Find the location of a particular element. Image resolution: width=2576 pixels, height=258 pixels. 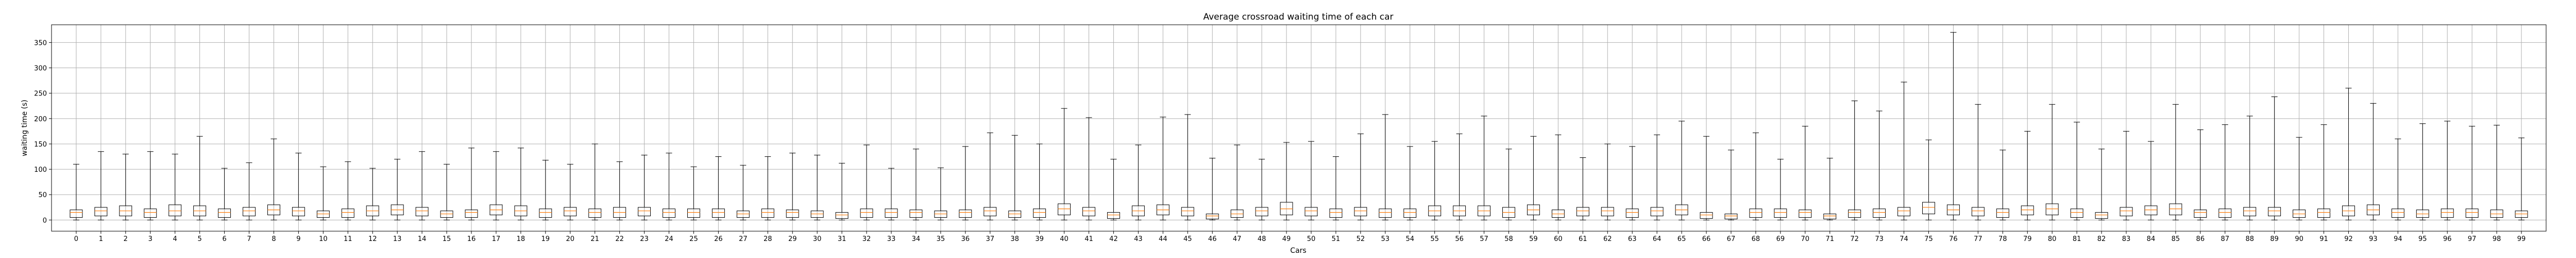

x-tick-label: 82 is located at coordinates (2101, 239).